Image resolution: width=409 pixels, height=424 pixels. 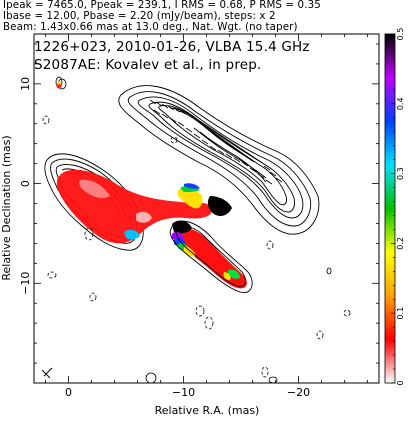 I want to click on y-tick-label: −10, so click(x=25, y=283).